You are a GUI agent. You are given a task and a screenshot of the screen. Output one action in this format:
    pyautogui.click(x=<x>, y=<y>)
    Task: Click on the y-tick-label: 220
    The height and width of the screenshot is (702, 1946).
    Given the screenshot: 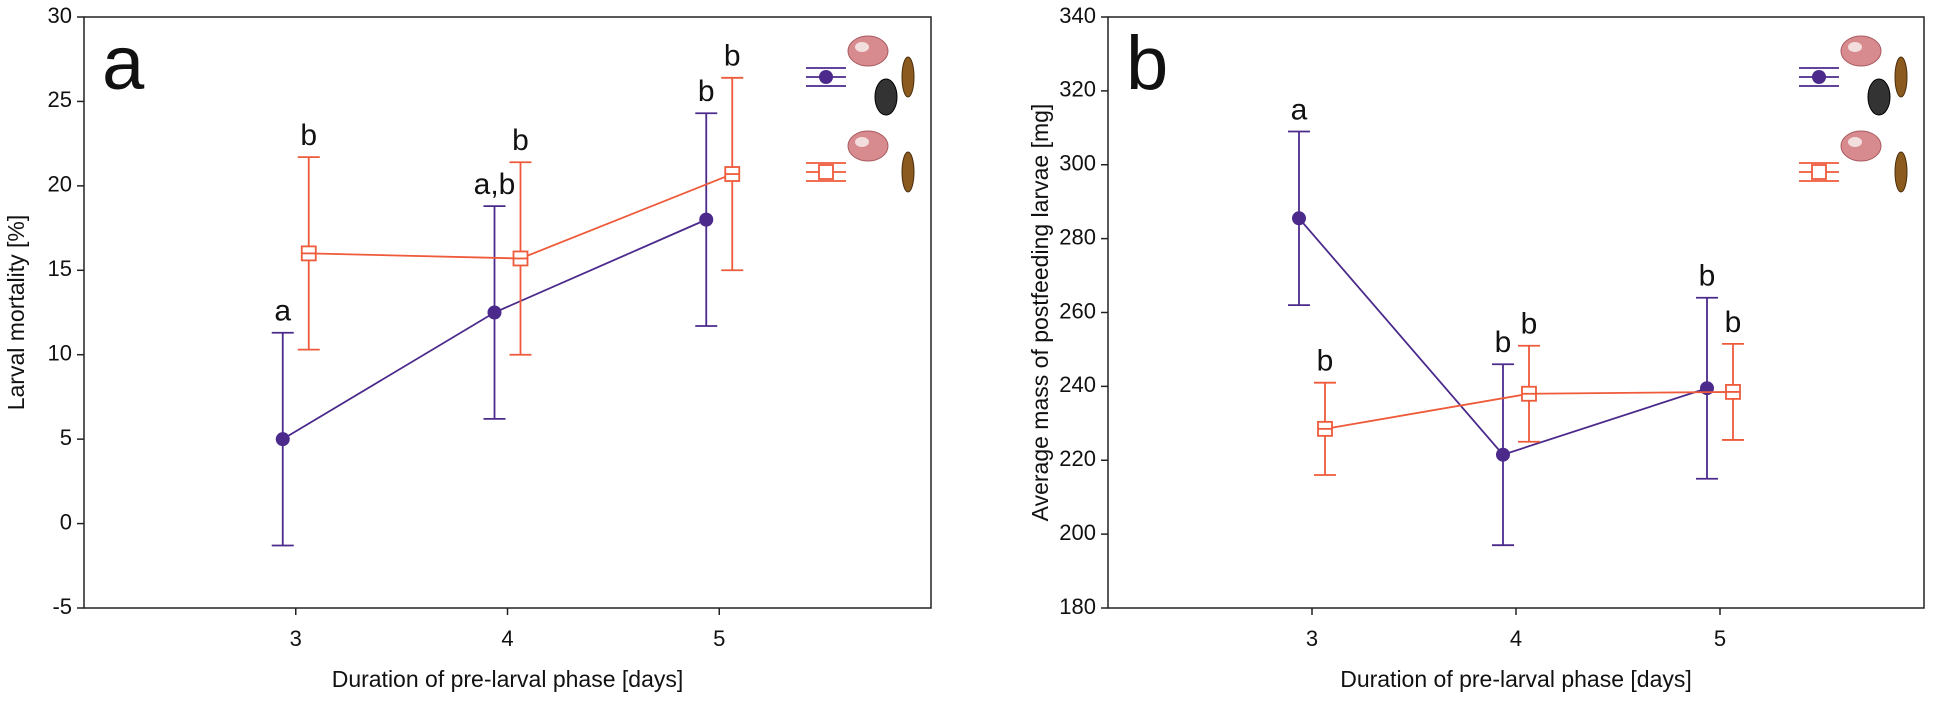 What is the action you would take?
    pyautogui.click(x=1077, y=458)
    